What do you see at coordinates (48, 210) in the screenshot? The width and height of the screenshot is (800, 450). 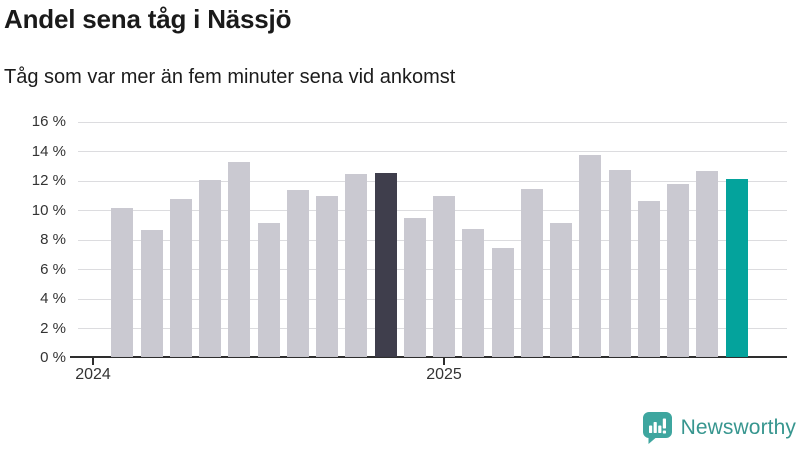 I see `y-axis-tick-label: 10 %` at bounding box center [48, 210].